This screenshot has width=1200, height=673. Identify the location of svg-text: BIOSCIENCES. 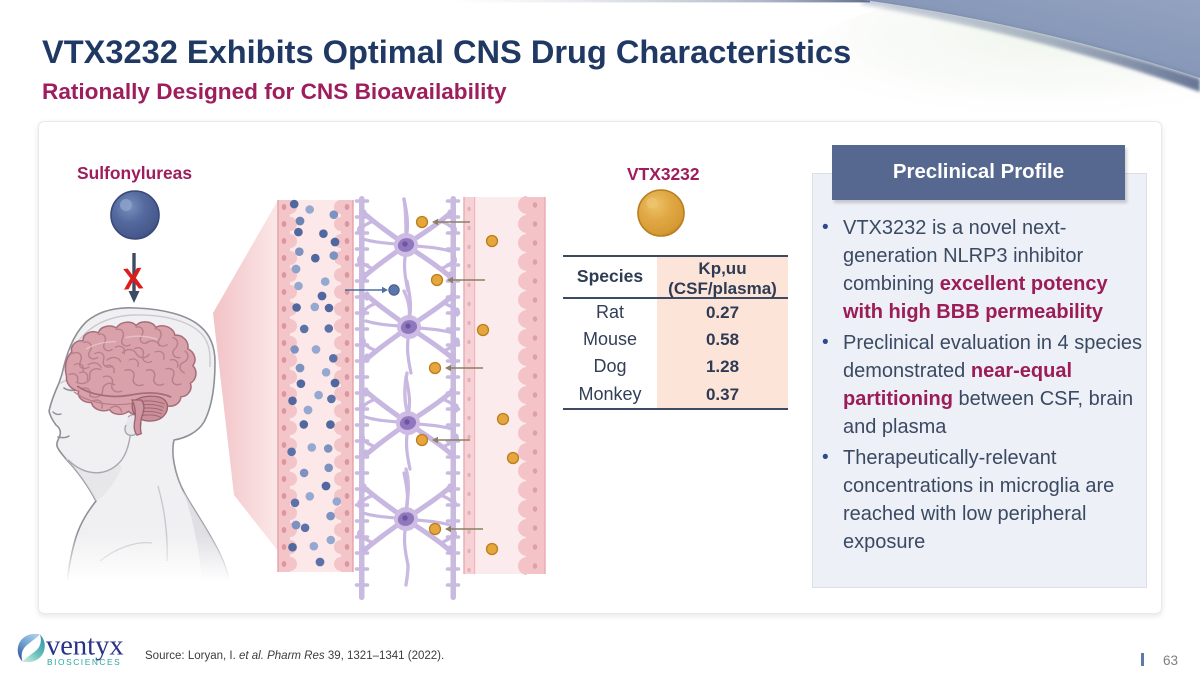
(84, 662).